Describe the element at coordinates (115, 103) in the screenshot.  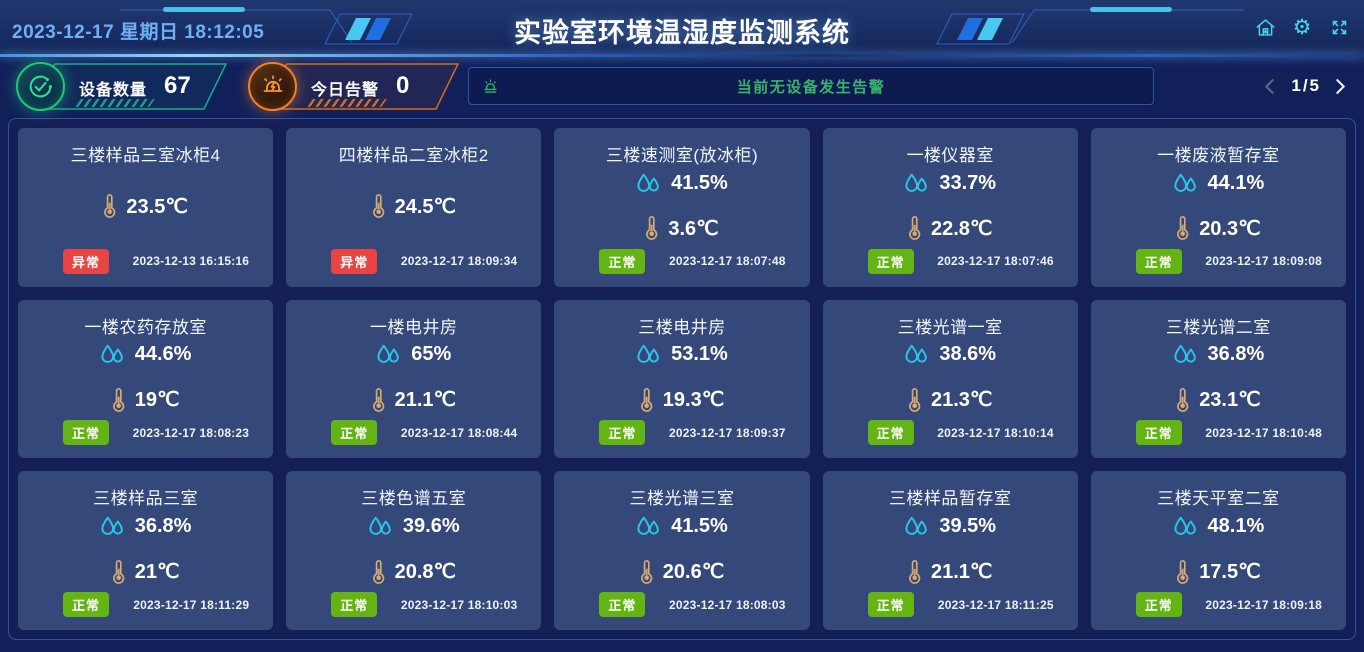
I see `device-count-hatch-decoration` at that location.